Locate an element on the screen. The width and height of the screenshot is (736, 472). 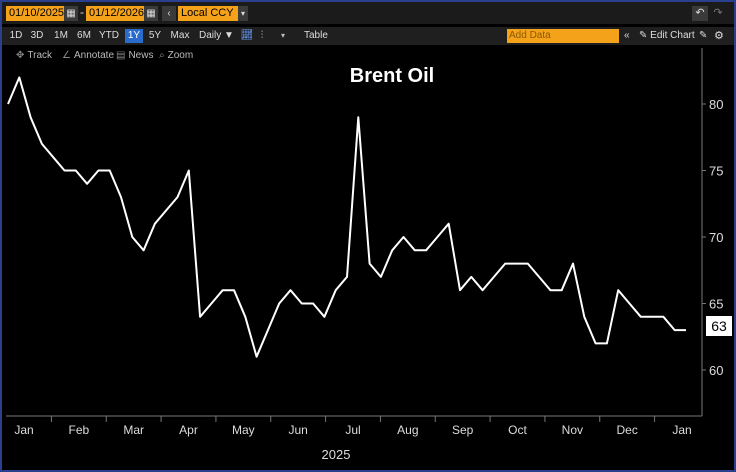
table-button: Table is located at coordinates (316, 35).